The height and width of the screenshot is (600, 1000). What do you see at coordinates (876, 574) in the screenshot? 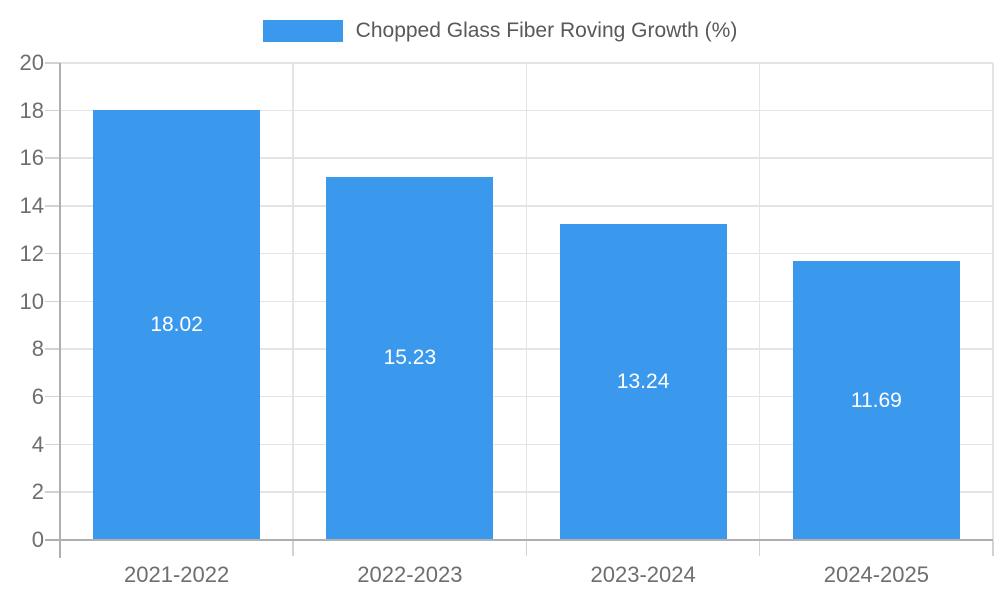
I see `x-tick-label: 2024-2025` at bounding box center [876, 574].